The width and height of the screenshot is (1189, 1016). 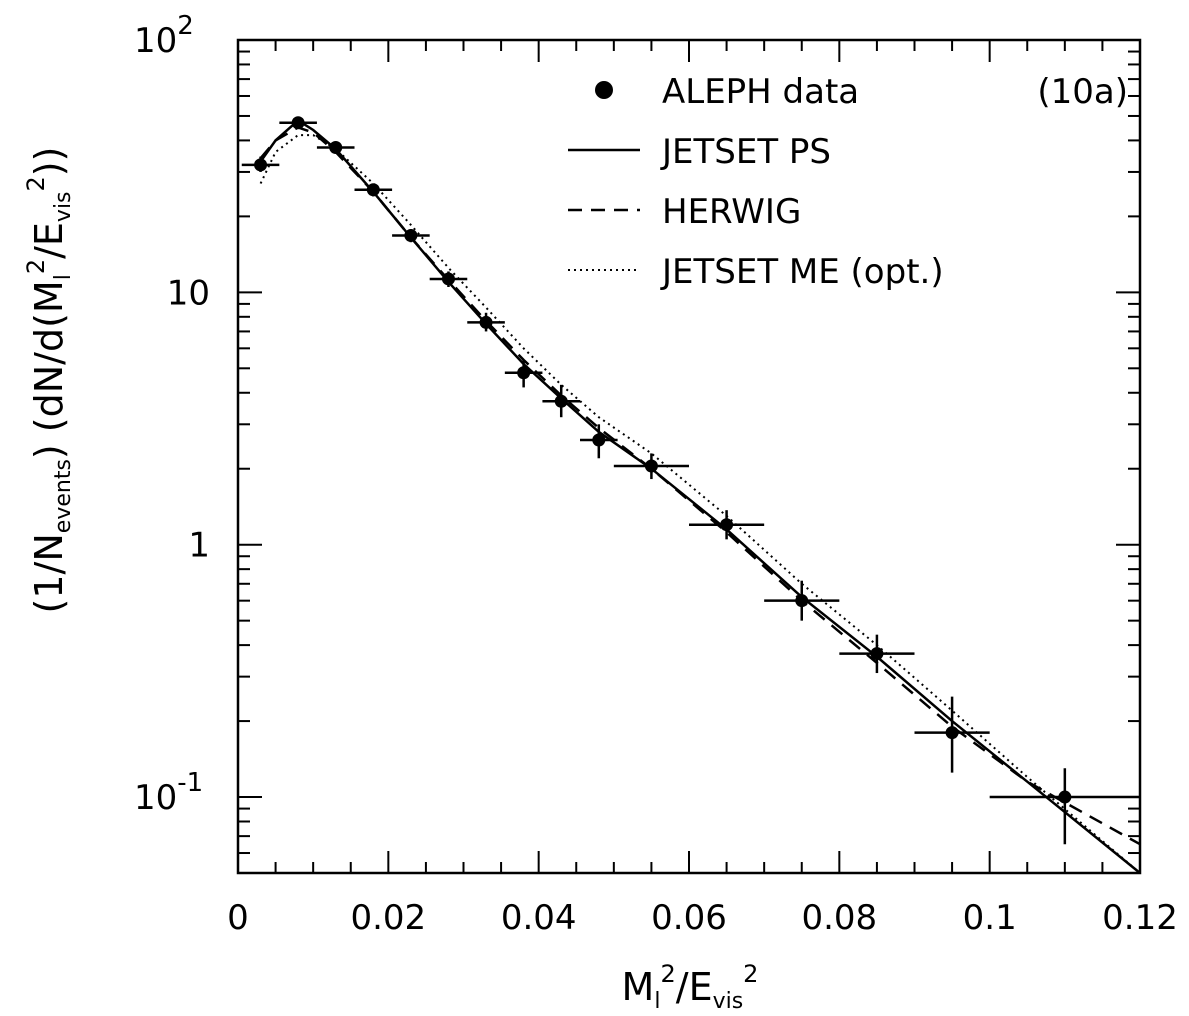 What do you see at coordinates (604, 90) in the screenshot?
I see `legend-marker` at bounding box center [604, 90].